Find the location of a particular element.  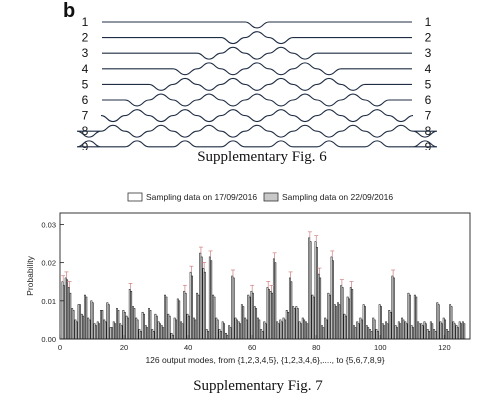

figure-7-caption: Supplementary Fig. 7 is located at coordinates (258, 386).